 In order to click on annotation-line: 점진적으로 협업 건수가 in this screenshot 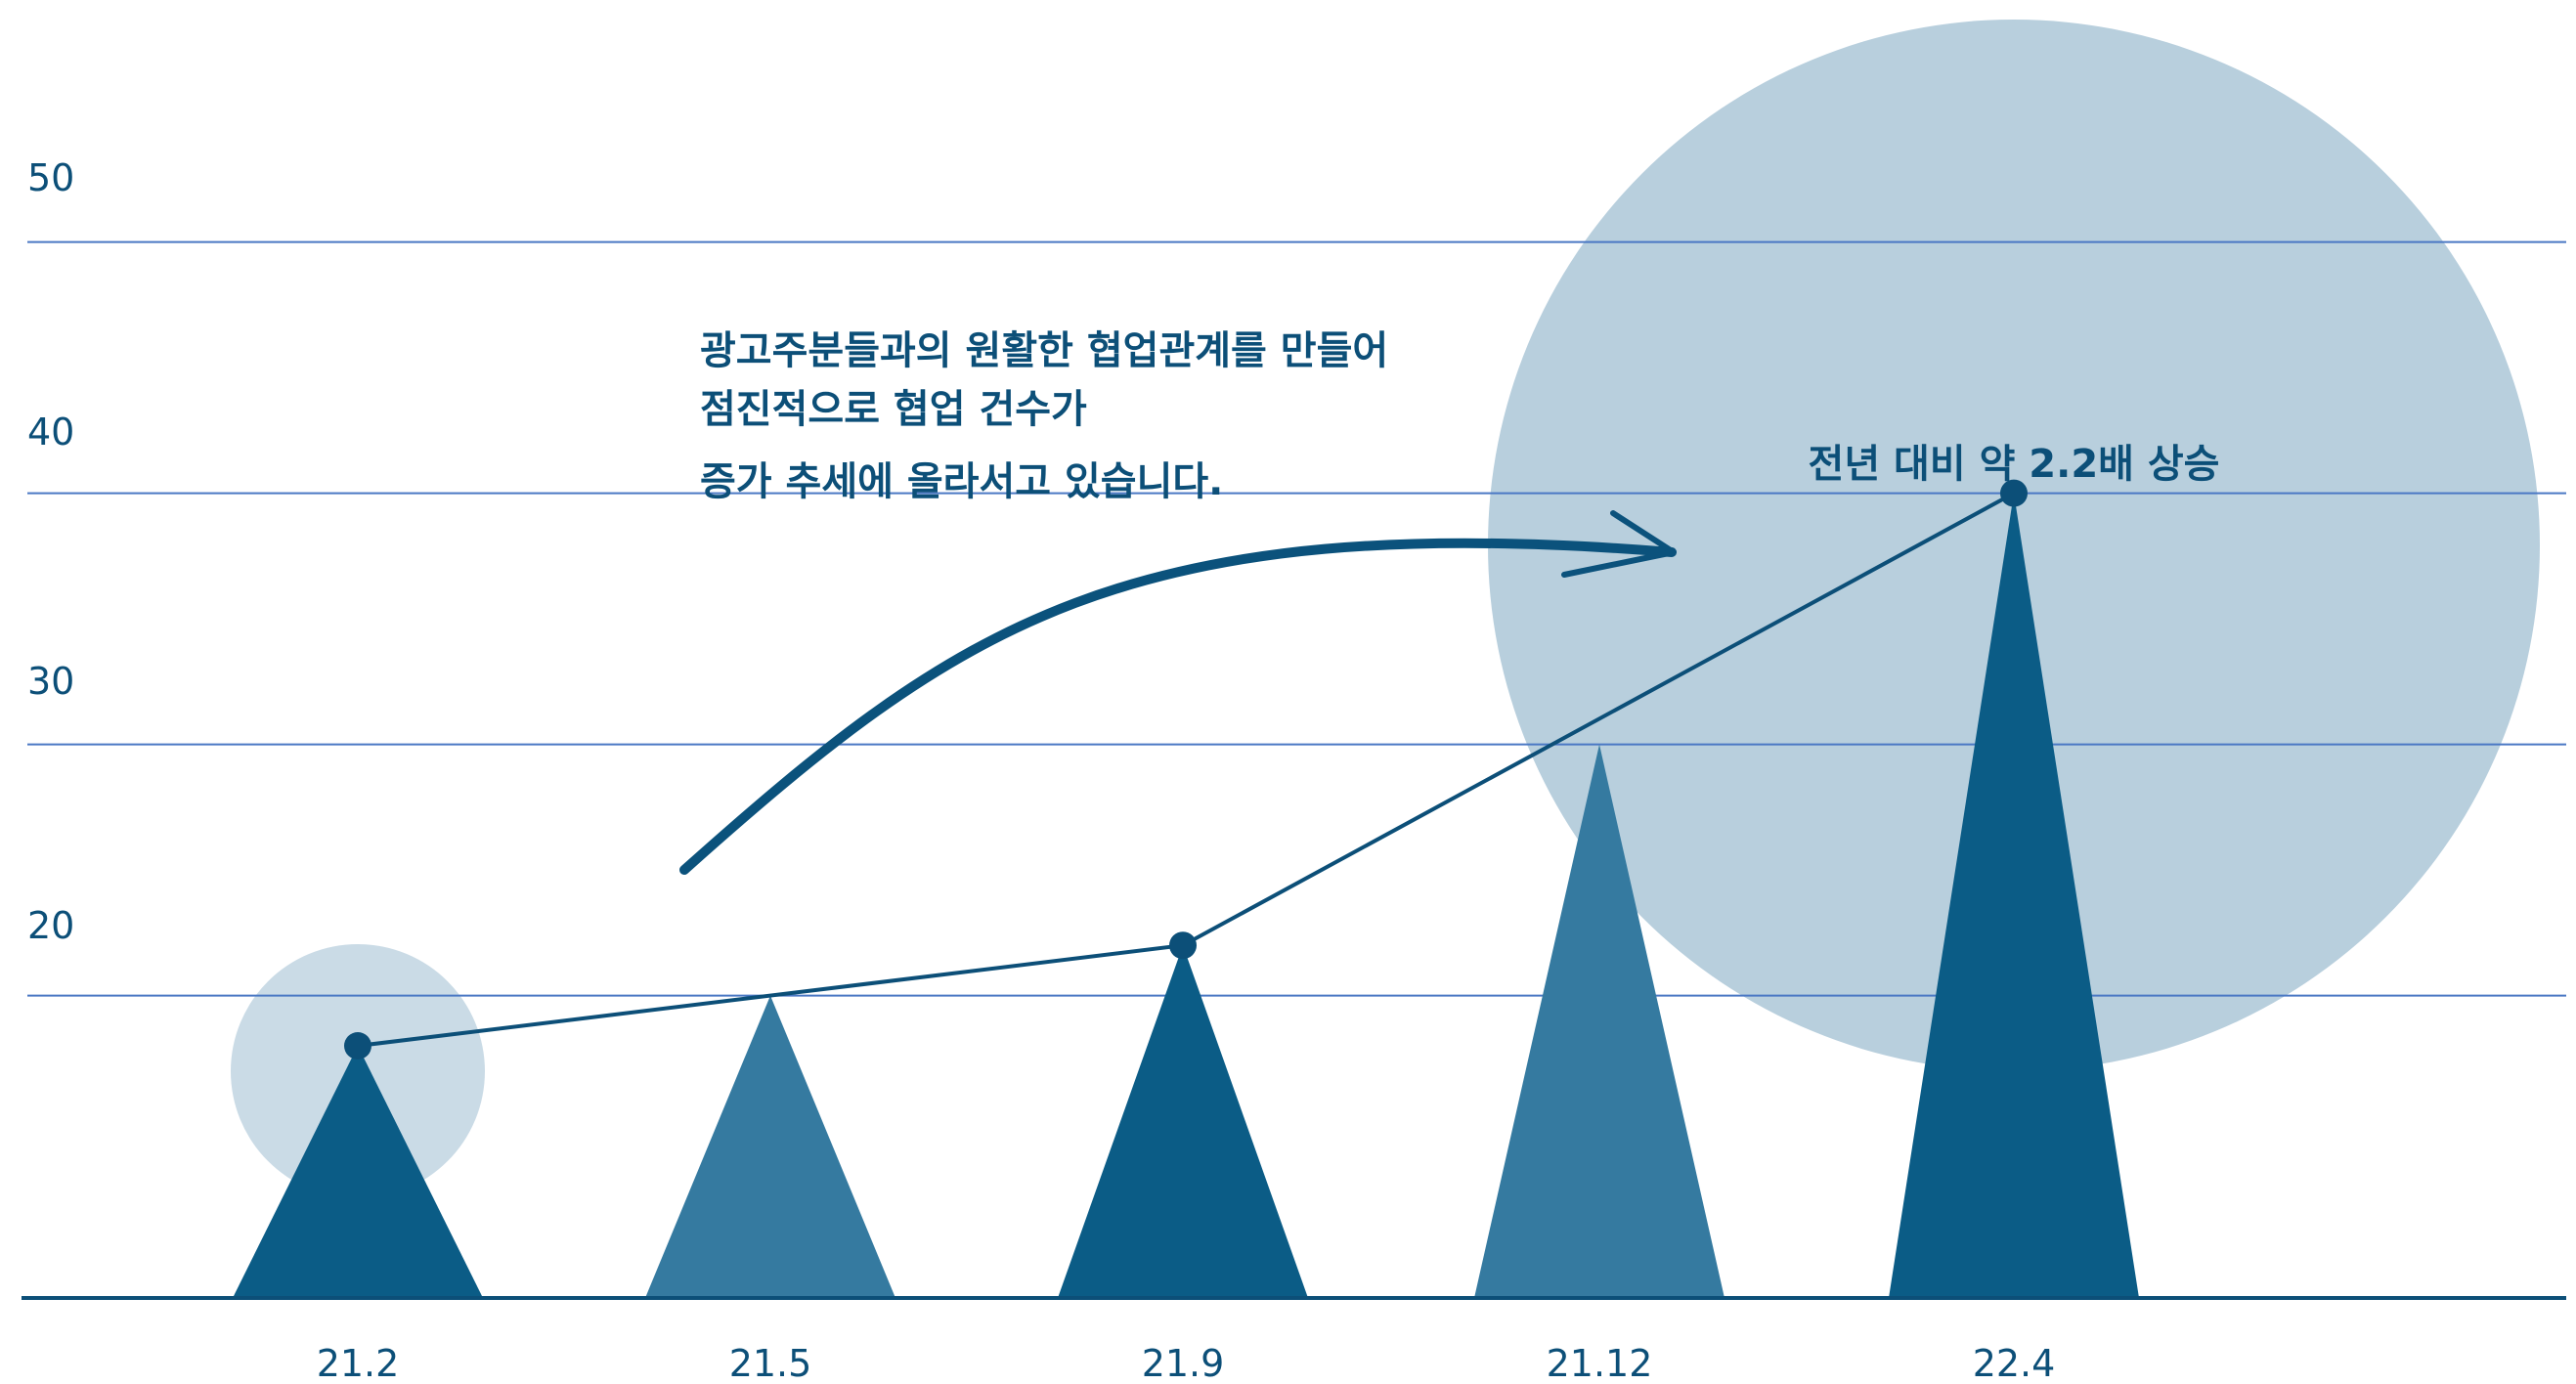, I will do `click(893, 409)`.